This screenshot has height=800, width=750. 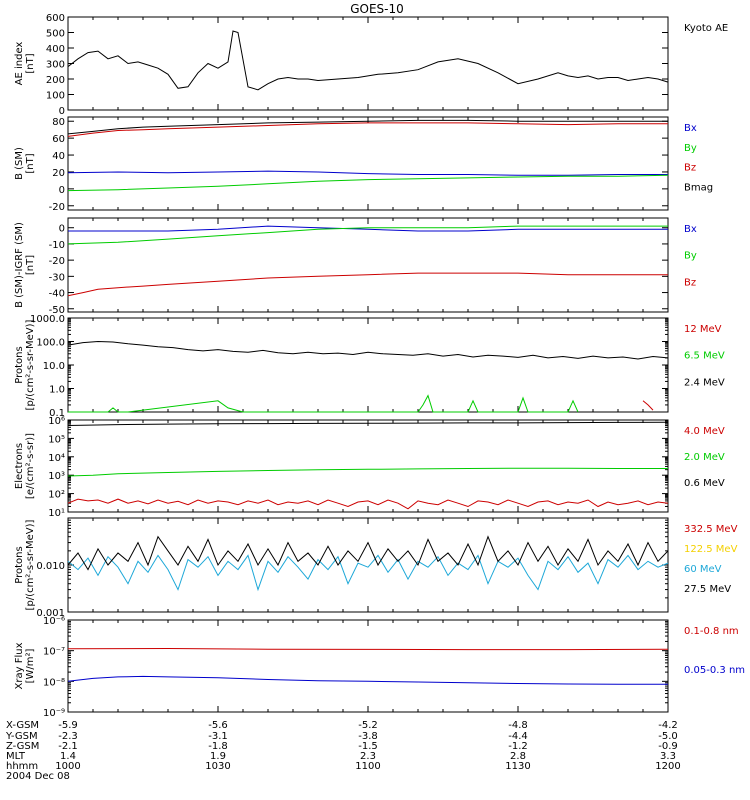 I want to click on series-label: 4.0 MeV, so click(x=704, y=431).